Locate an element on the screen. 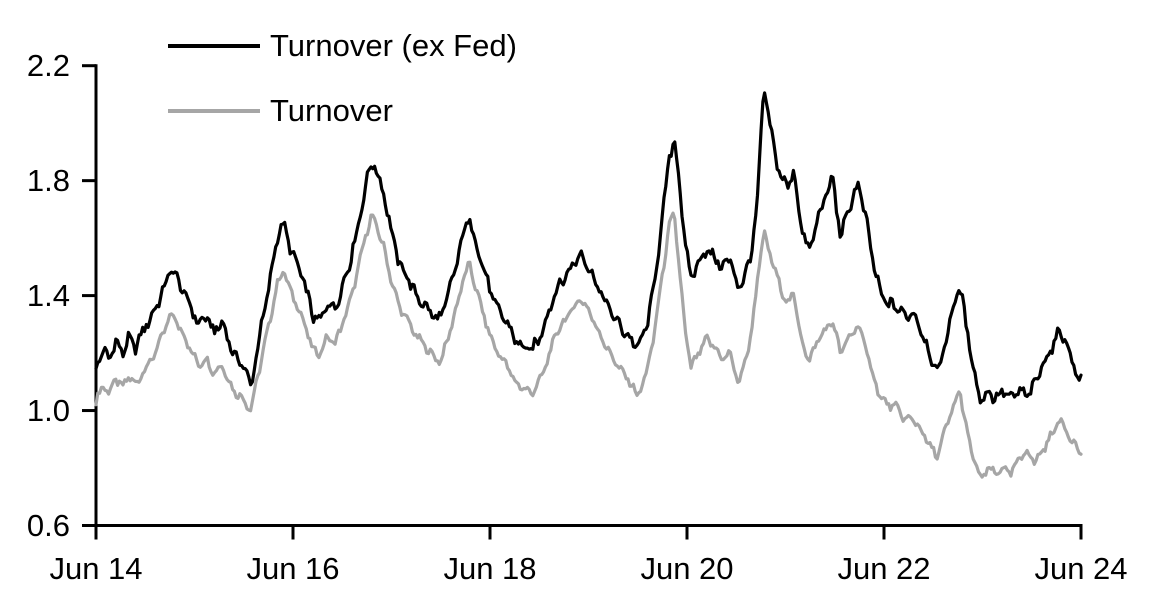 The height and width of the screenshot is (597, 1152). y-tick-label: 1.8 is located at coordinates (48, 180).